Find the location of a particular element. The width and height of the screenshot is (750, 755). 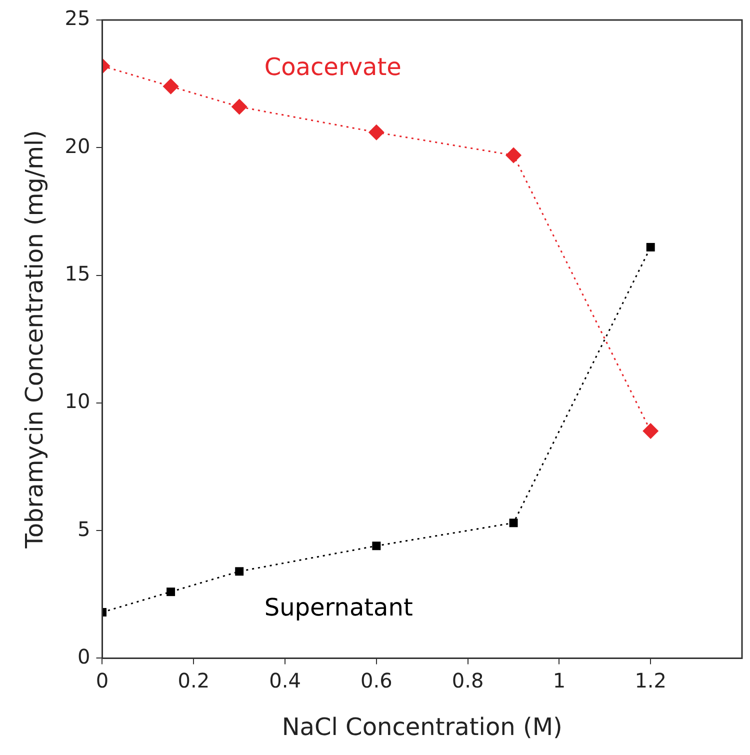

y-tick-label: 15 is located at coordinates (77, 273).